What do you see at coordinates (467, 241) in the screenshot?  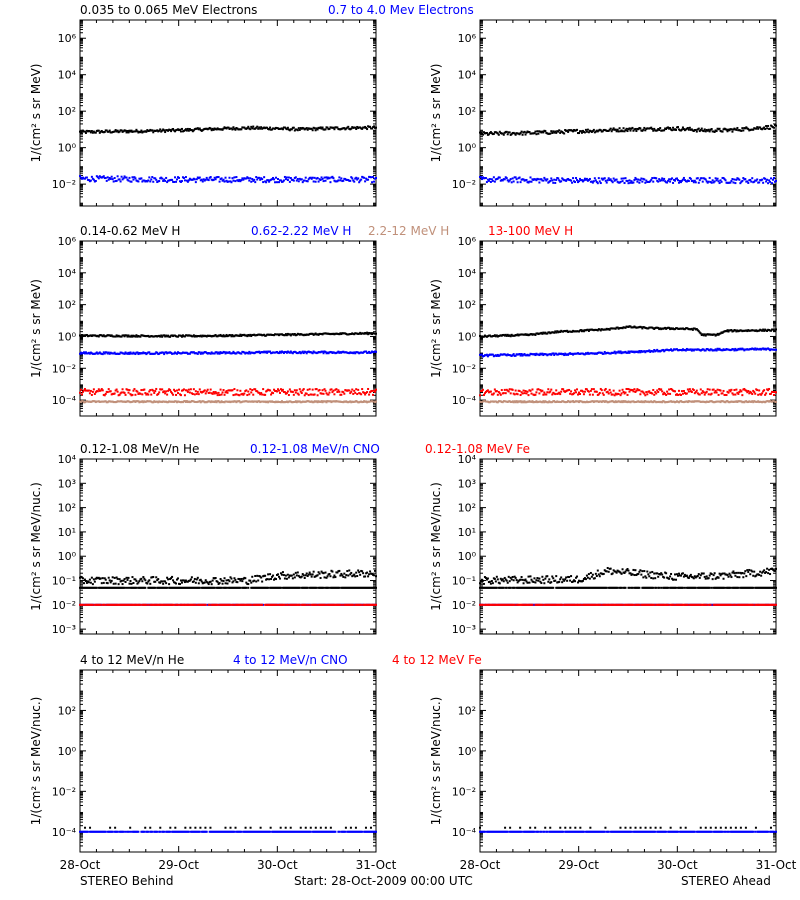 I see `y-tick-label: 10⁶` at bounding box center [467, 241].